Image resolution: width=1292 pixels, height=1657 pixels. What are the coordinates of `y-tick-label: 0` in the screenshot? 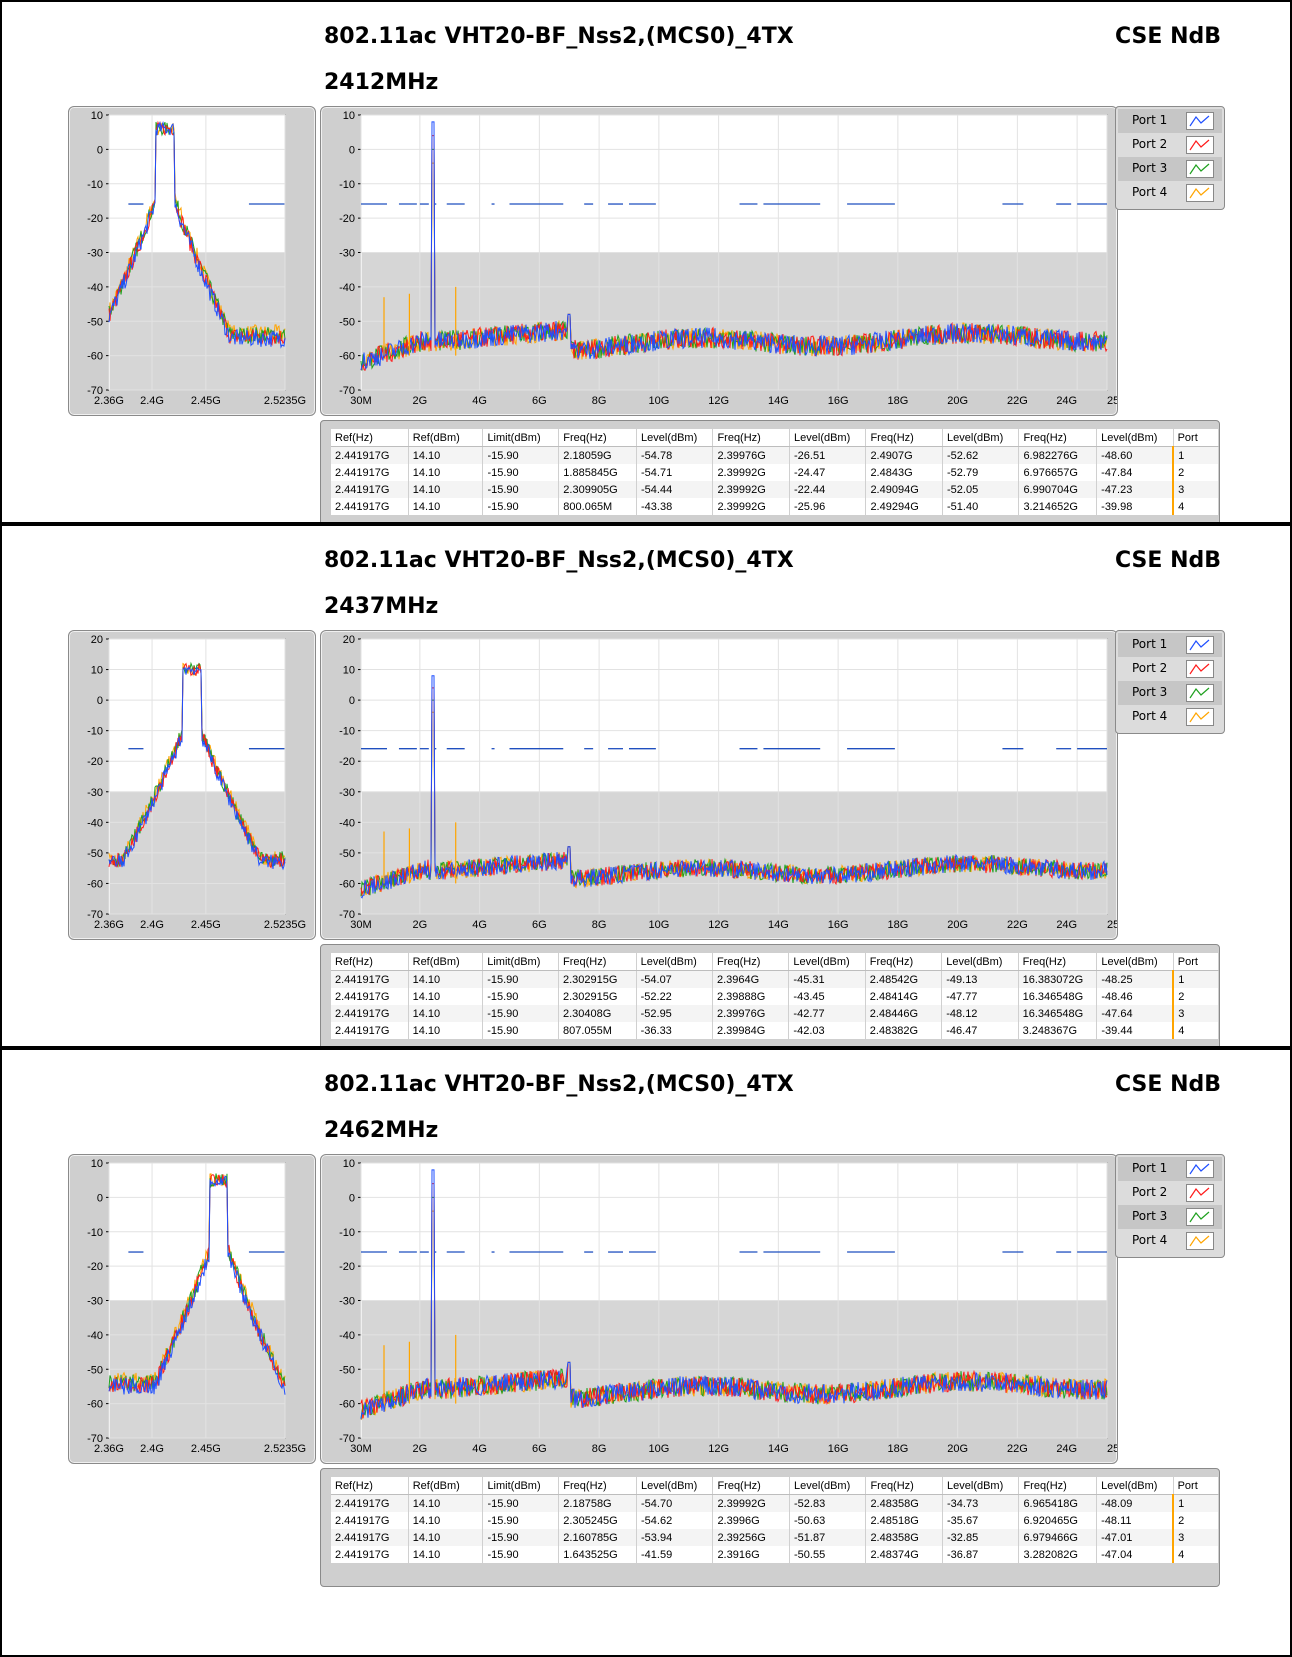 It's located at (100, 701).